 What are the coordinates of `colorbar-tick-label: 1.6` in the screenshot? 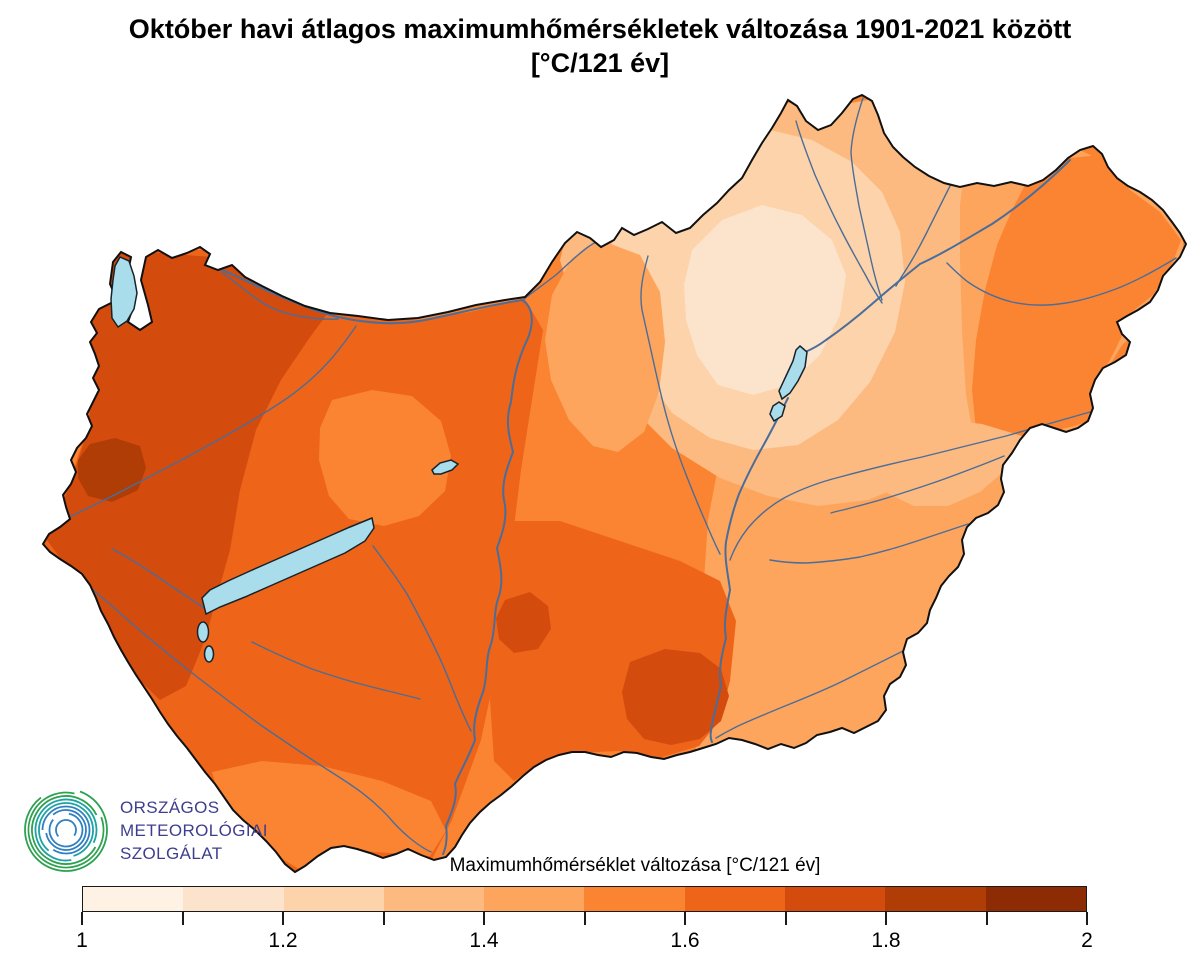 It's located at (685, 940).